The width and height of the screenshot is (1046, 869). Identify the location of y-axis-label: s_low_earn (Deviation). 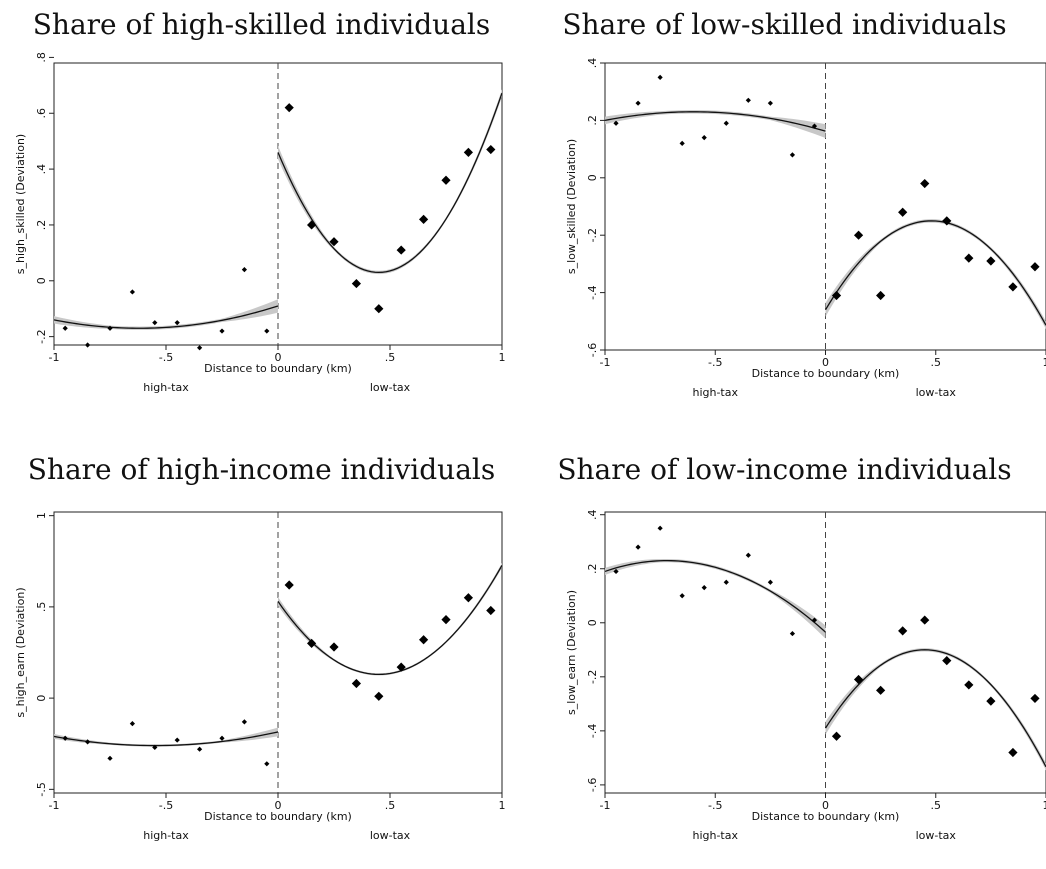
(571, 652).